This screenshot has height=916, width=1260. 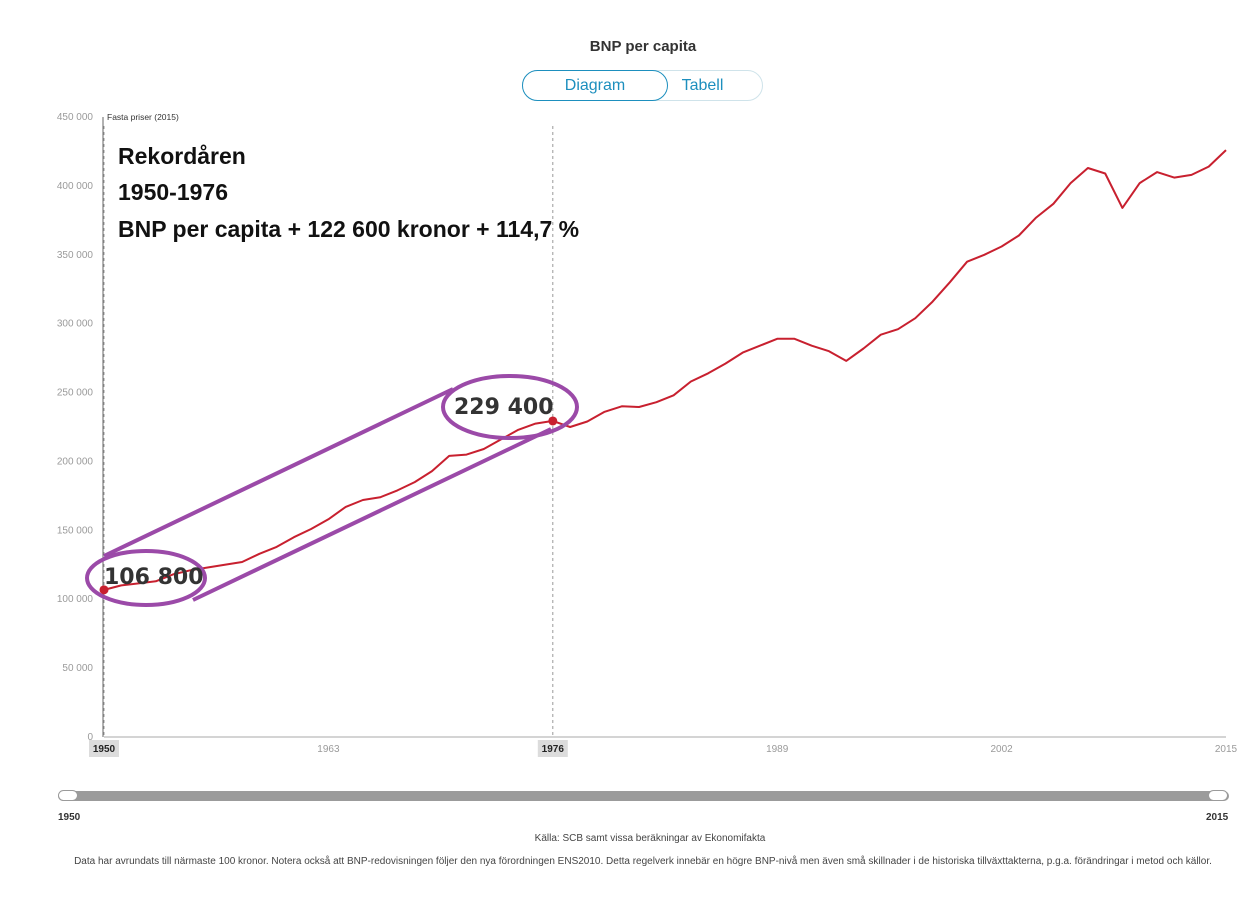 What do you see at coordinates (173, 192) in the screenshot?
I see `annotation-period: 1950-1976` at bounding box center [173, 192].